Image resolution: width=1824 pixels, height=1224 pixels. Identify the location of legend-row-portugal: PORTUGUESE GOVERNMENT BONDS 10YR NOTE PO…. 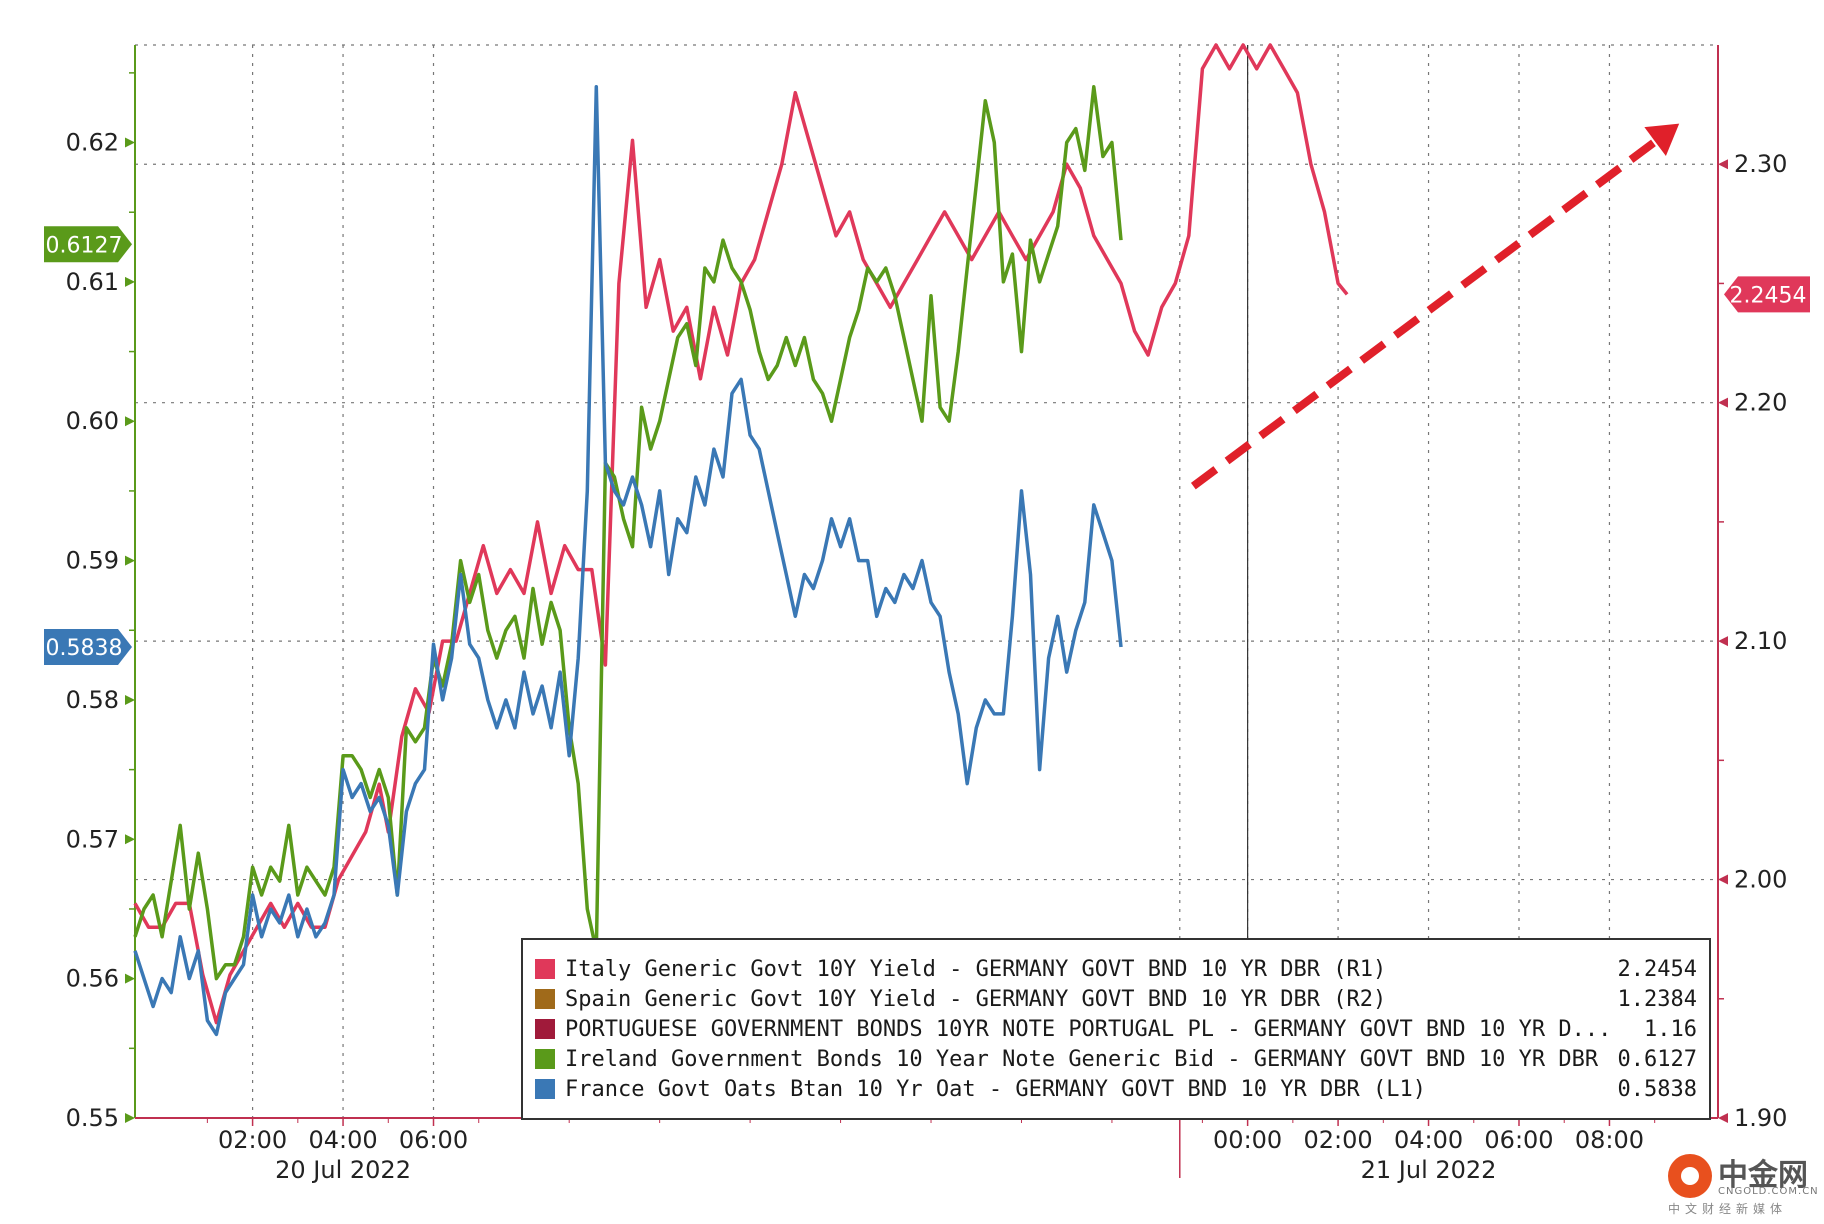
(1116, 1029).